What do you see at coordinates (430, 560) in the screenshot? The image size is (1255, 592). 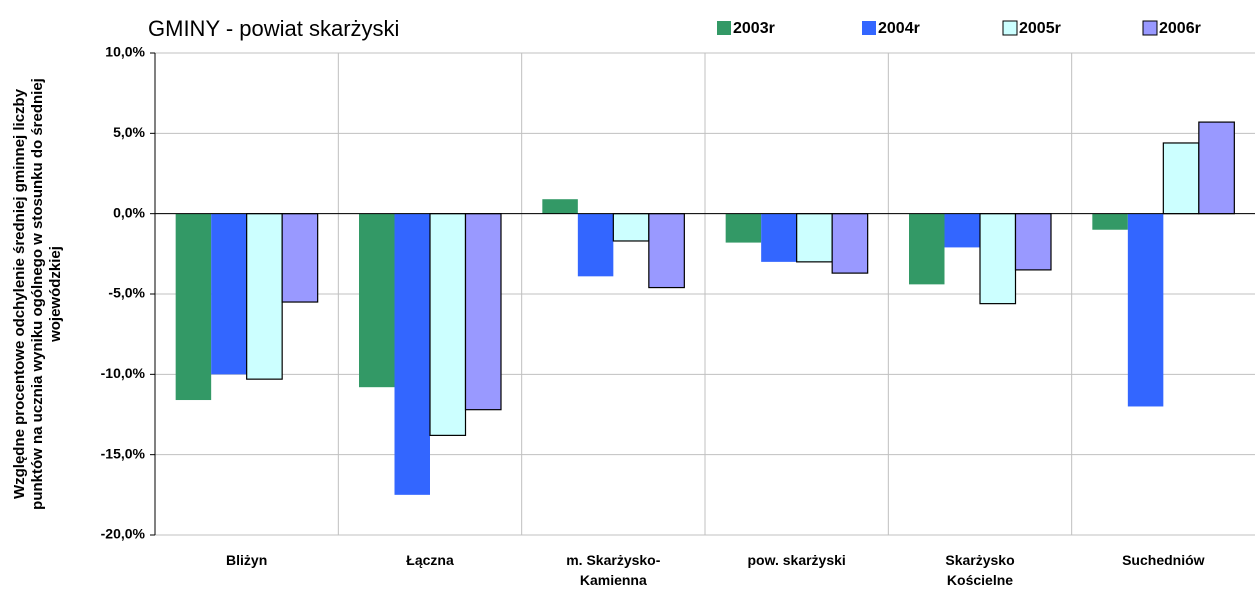 I see `x-tick-label: Łączna` at bounding box center [430, 560].